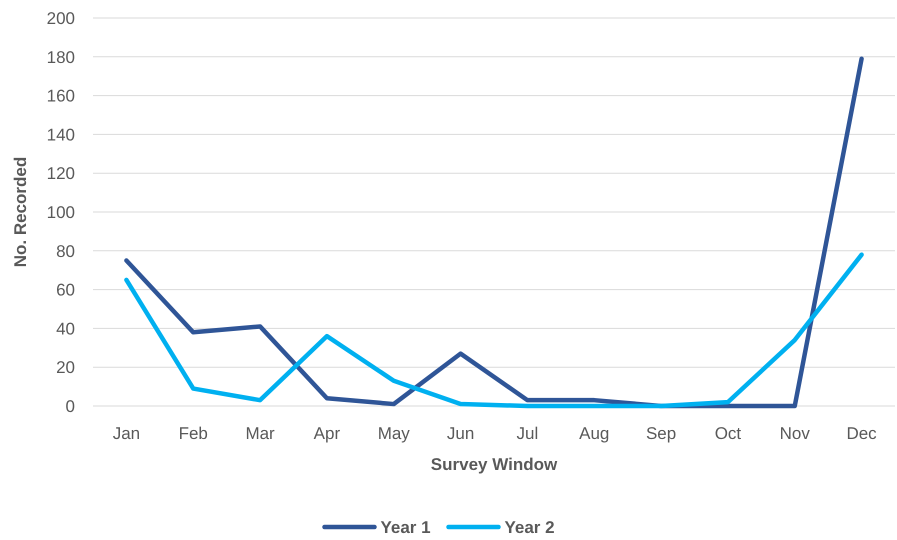  What do you see at coordinates (529, 527) in the screenshot?
I see `legend-label: Year 2` at bounding box center [529, 527].